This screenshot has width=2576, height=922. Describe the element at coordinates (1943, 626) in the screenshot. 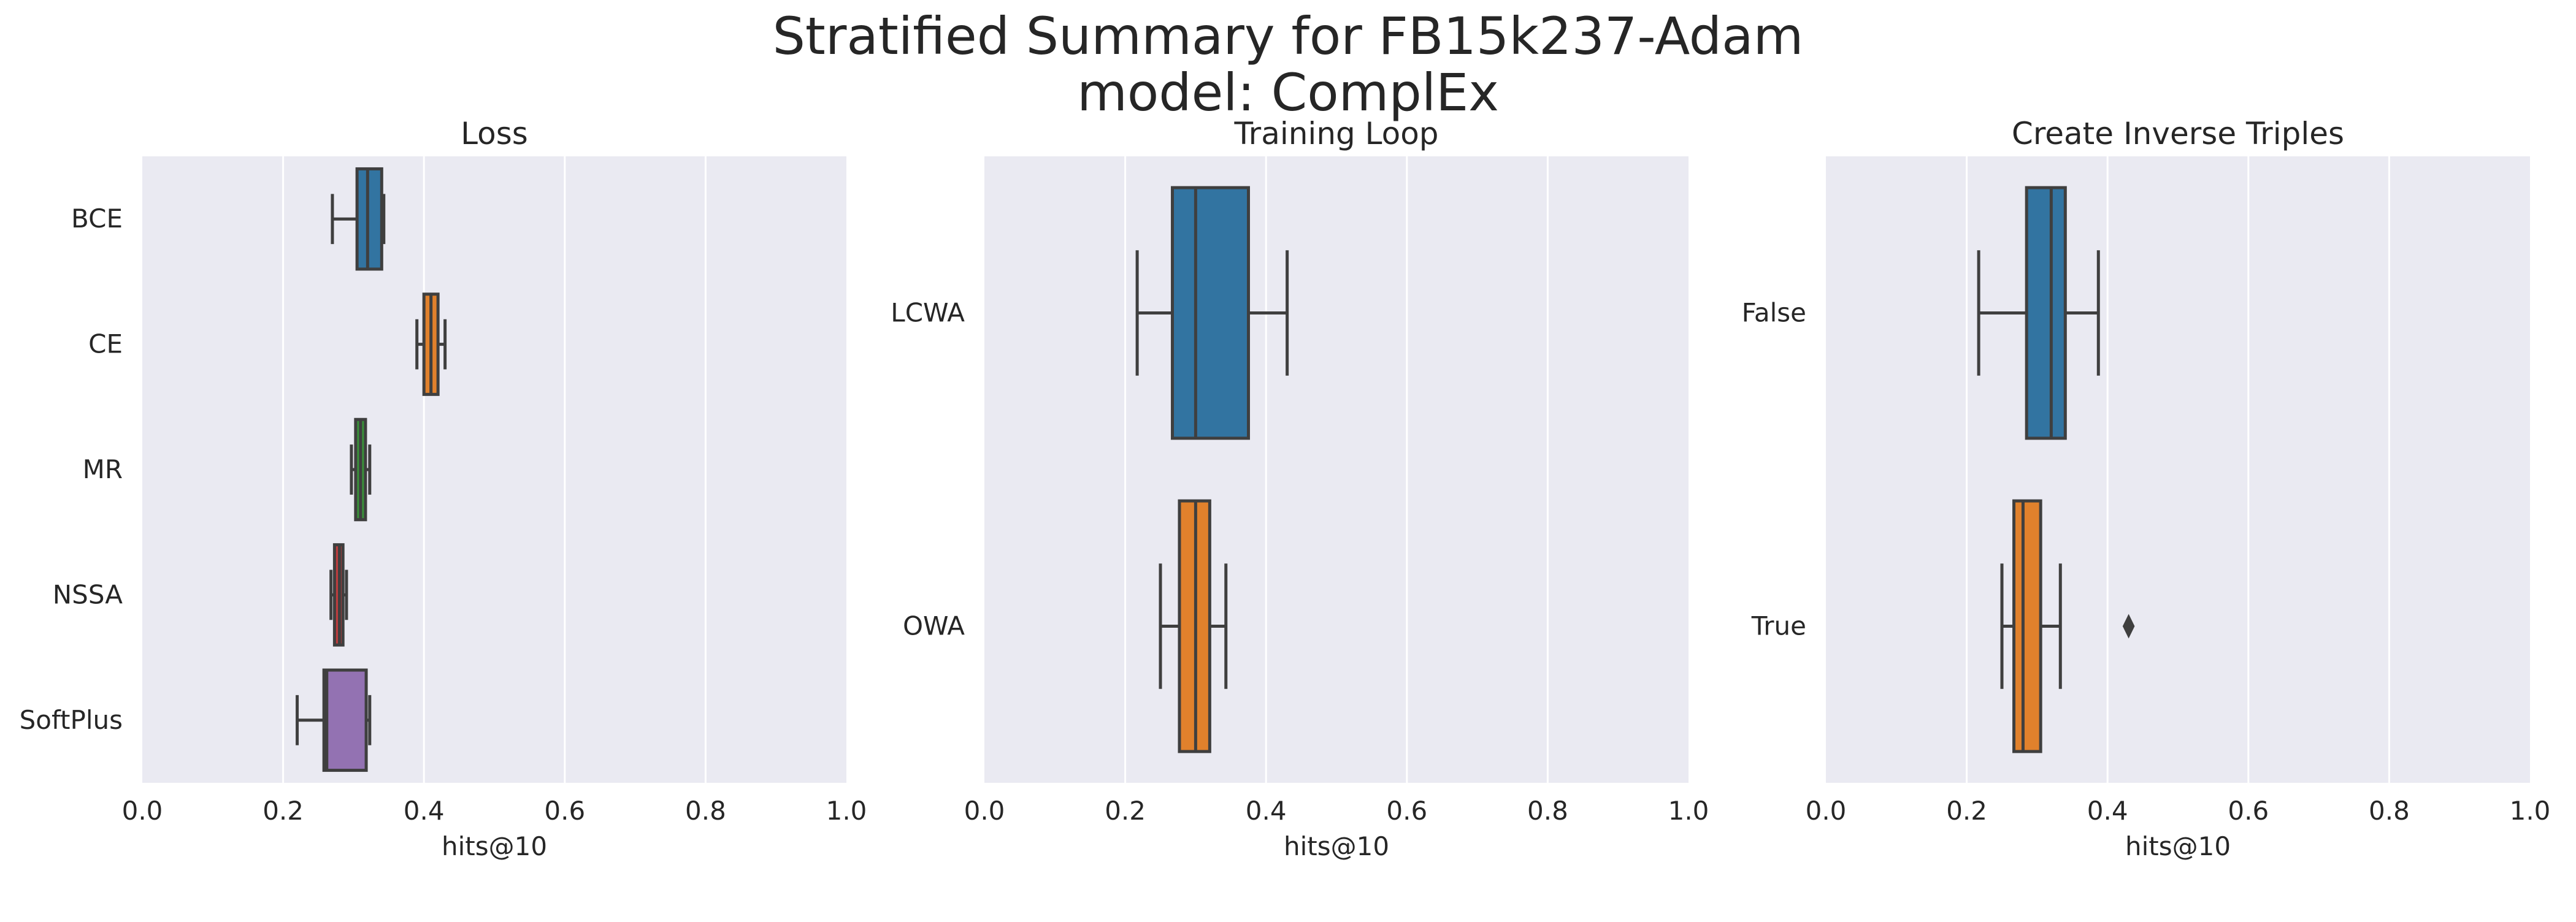

I see `box-True: True` at that location.